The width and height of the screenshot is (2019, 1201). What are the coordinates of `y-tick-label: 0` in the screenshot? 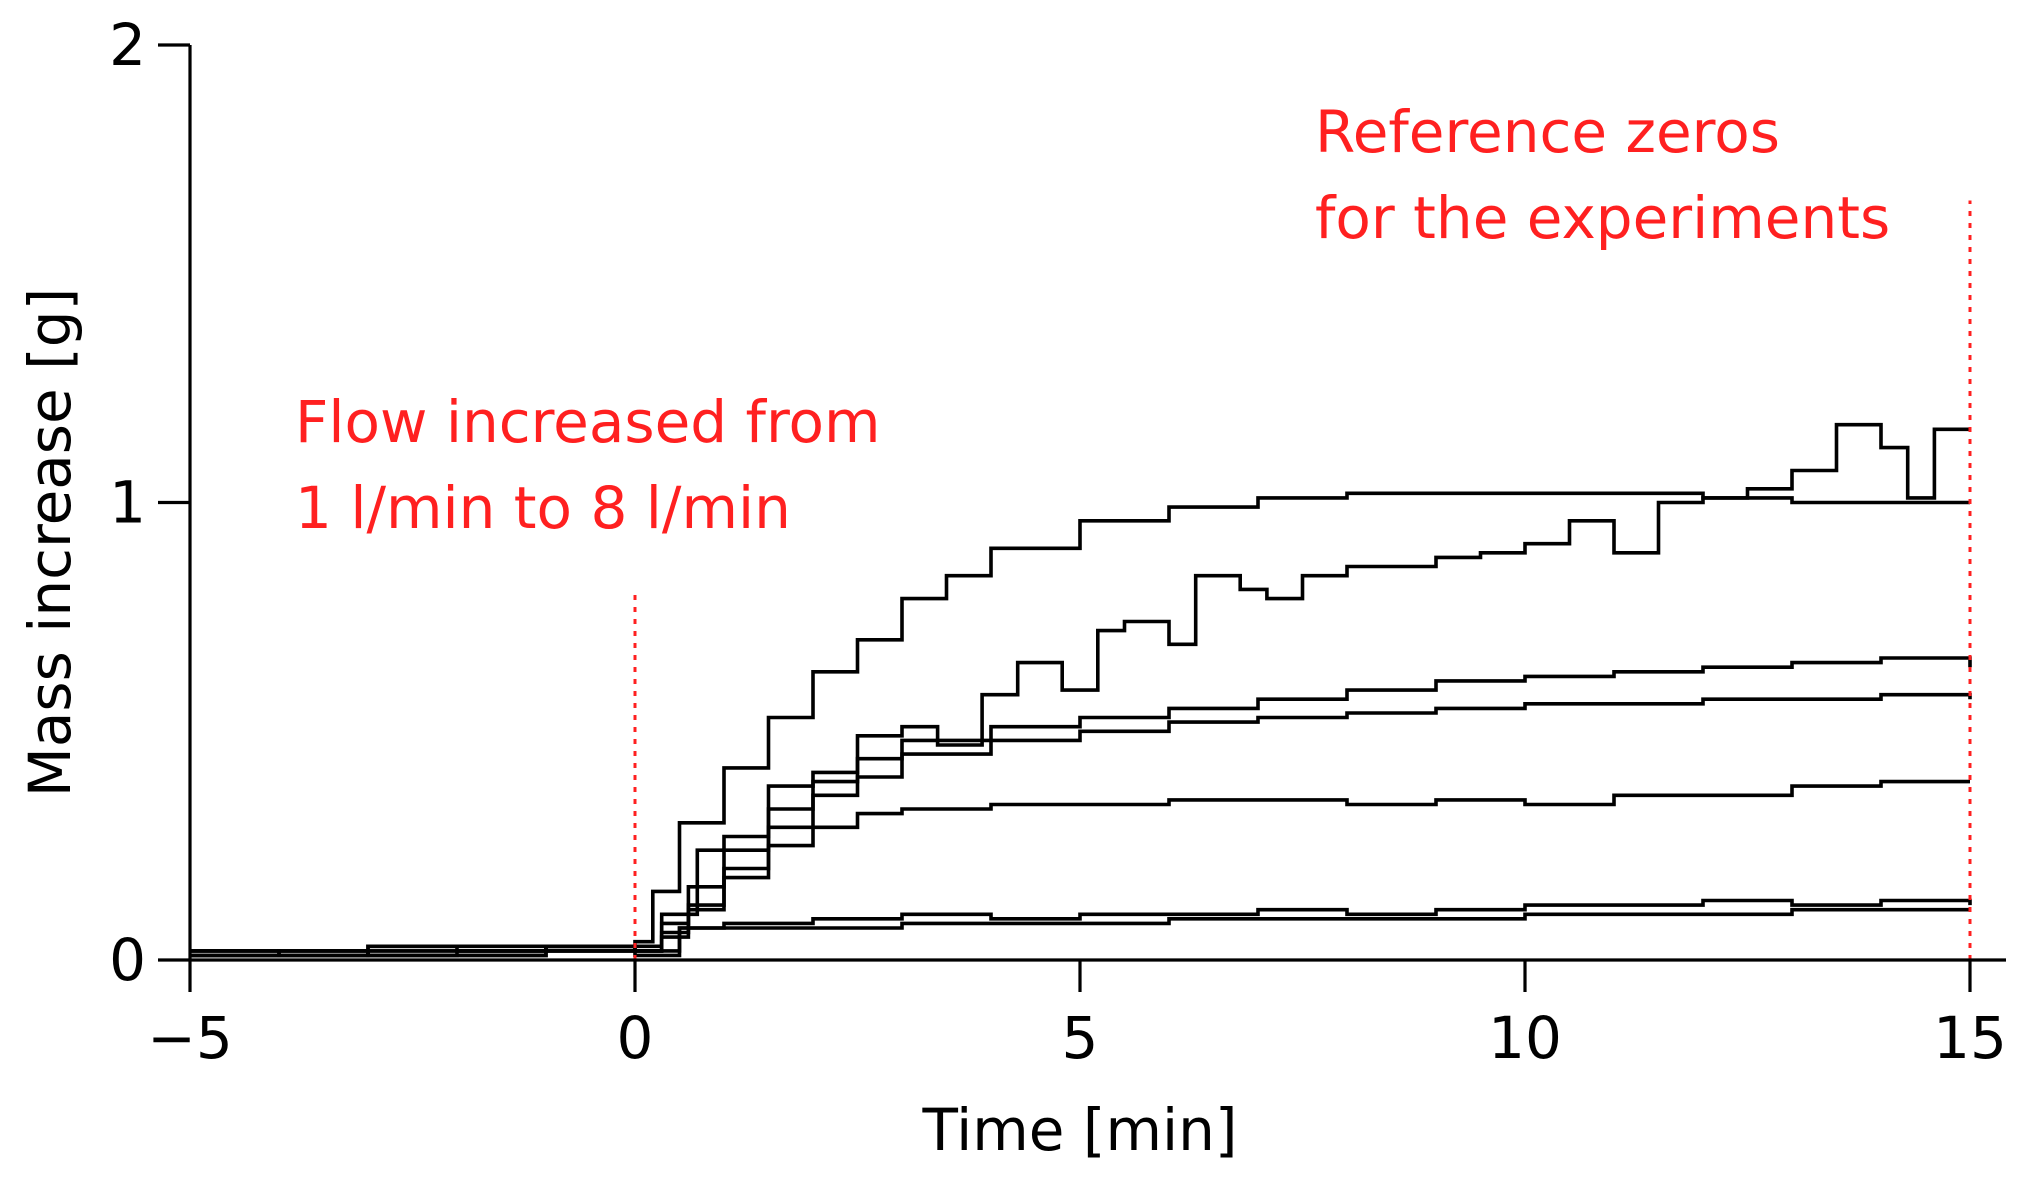 It's located at (127, 960).